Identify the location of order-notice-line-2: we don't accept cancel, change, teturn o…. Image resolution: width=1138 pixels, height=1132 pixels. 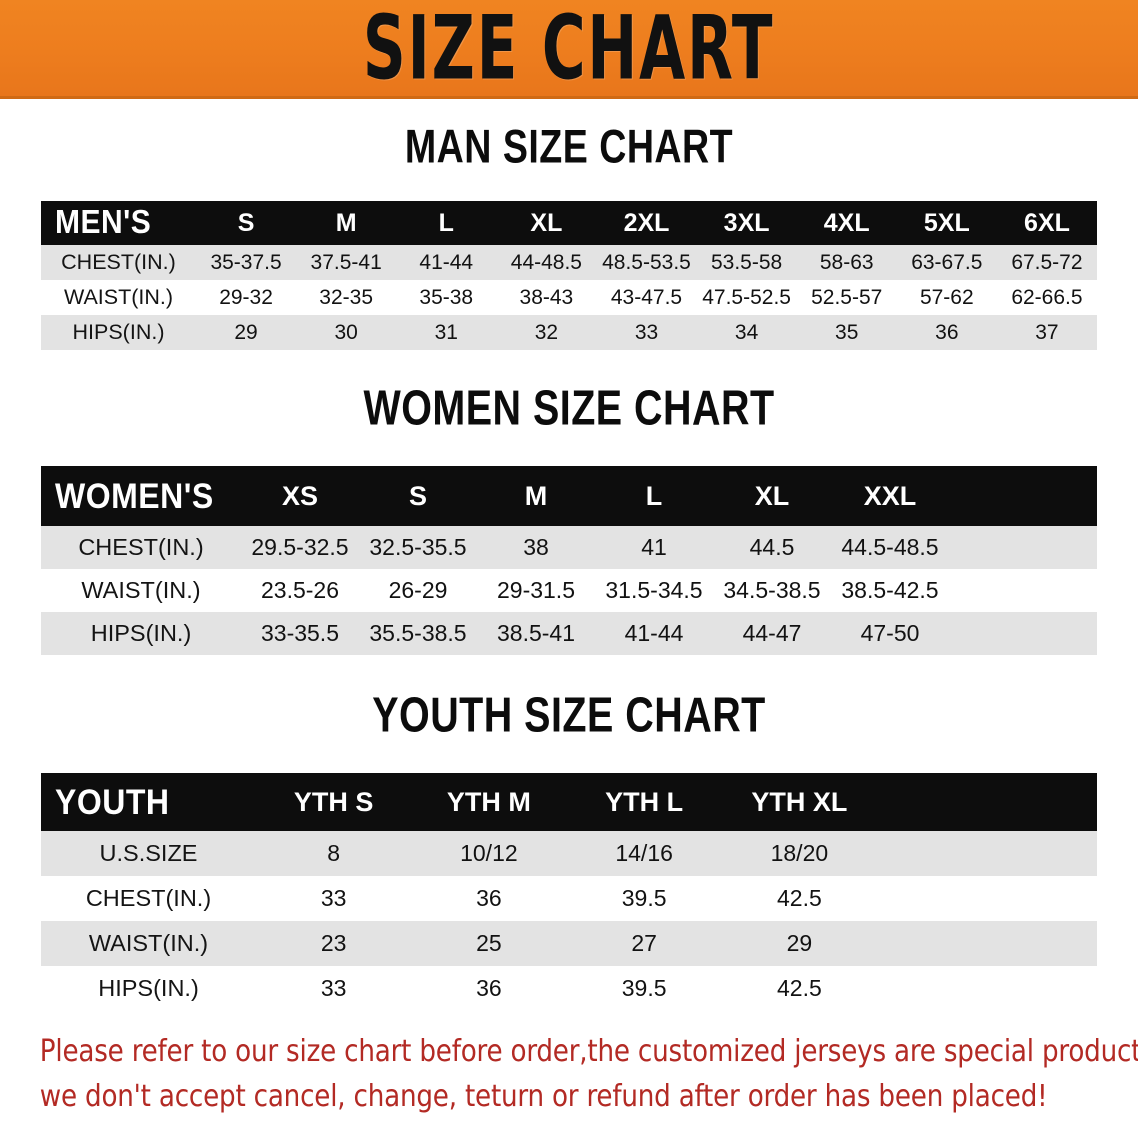
(543, 1096).